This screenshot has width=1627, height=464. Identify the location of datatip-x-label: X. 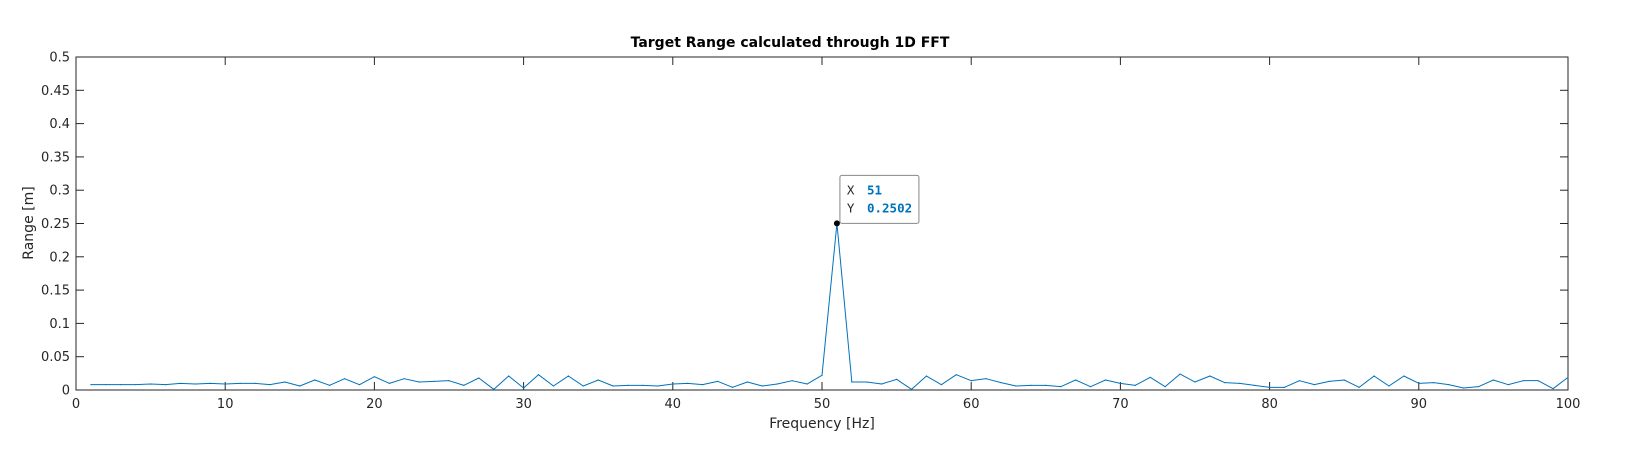
(851, 189).